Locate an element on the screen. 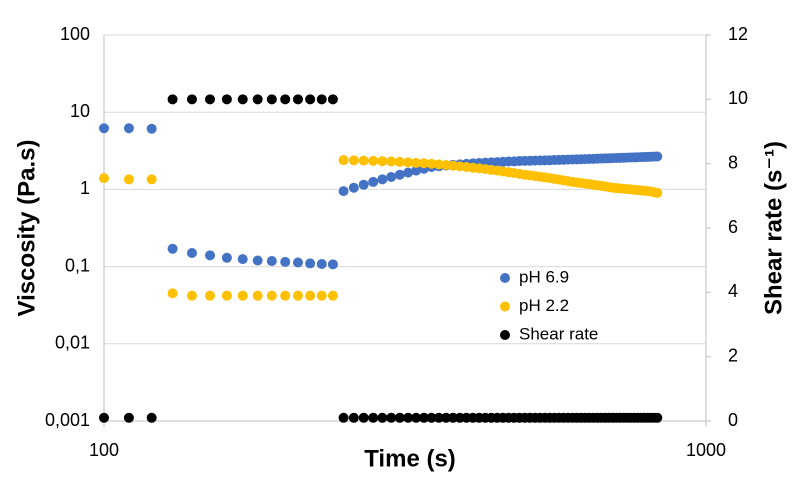 This screenshot has height=491, width=800. legend-label: pH 6.9 is located at coordinates (544, 276).